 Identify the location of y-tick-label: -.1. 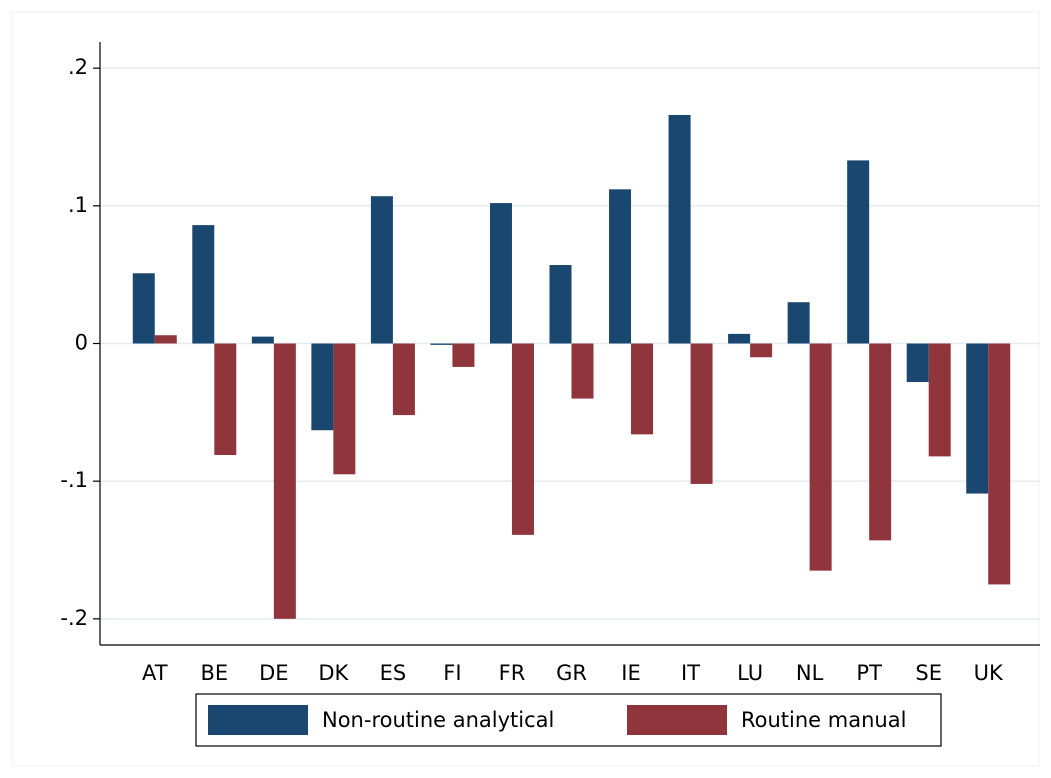
(74, 480).